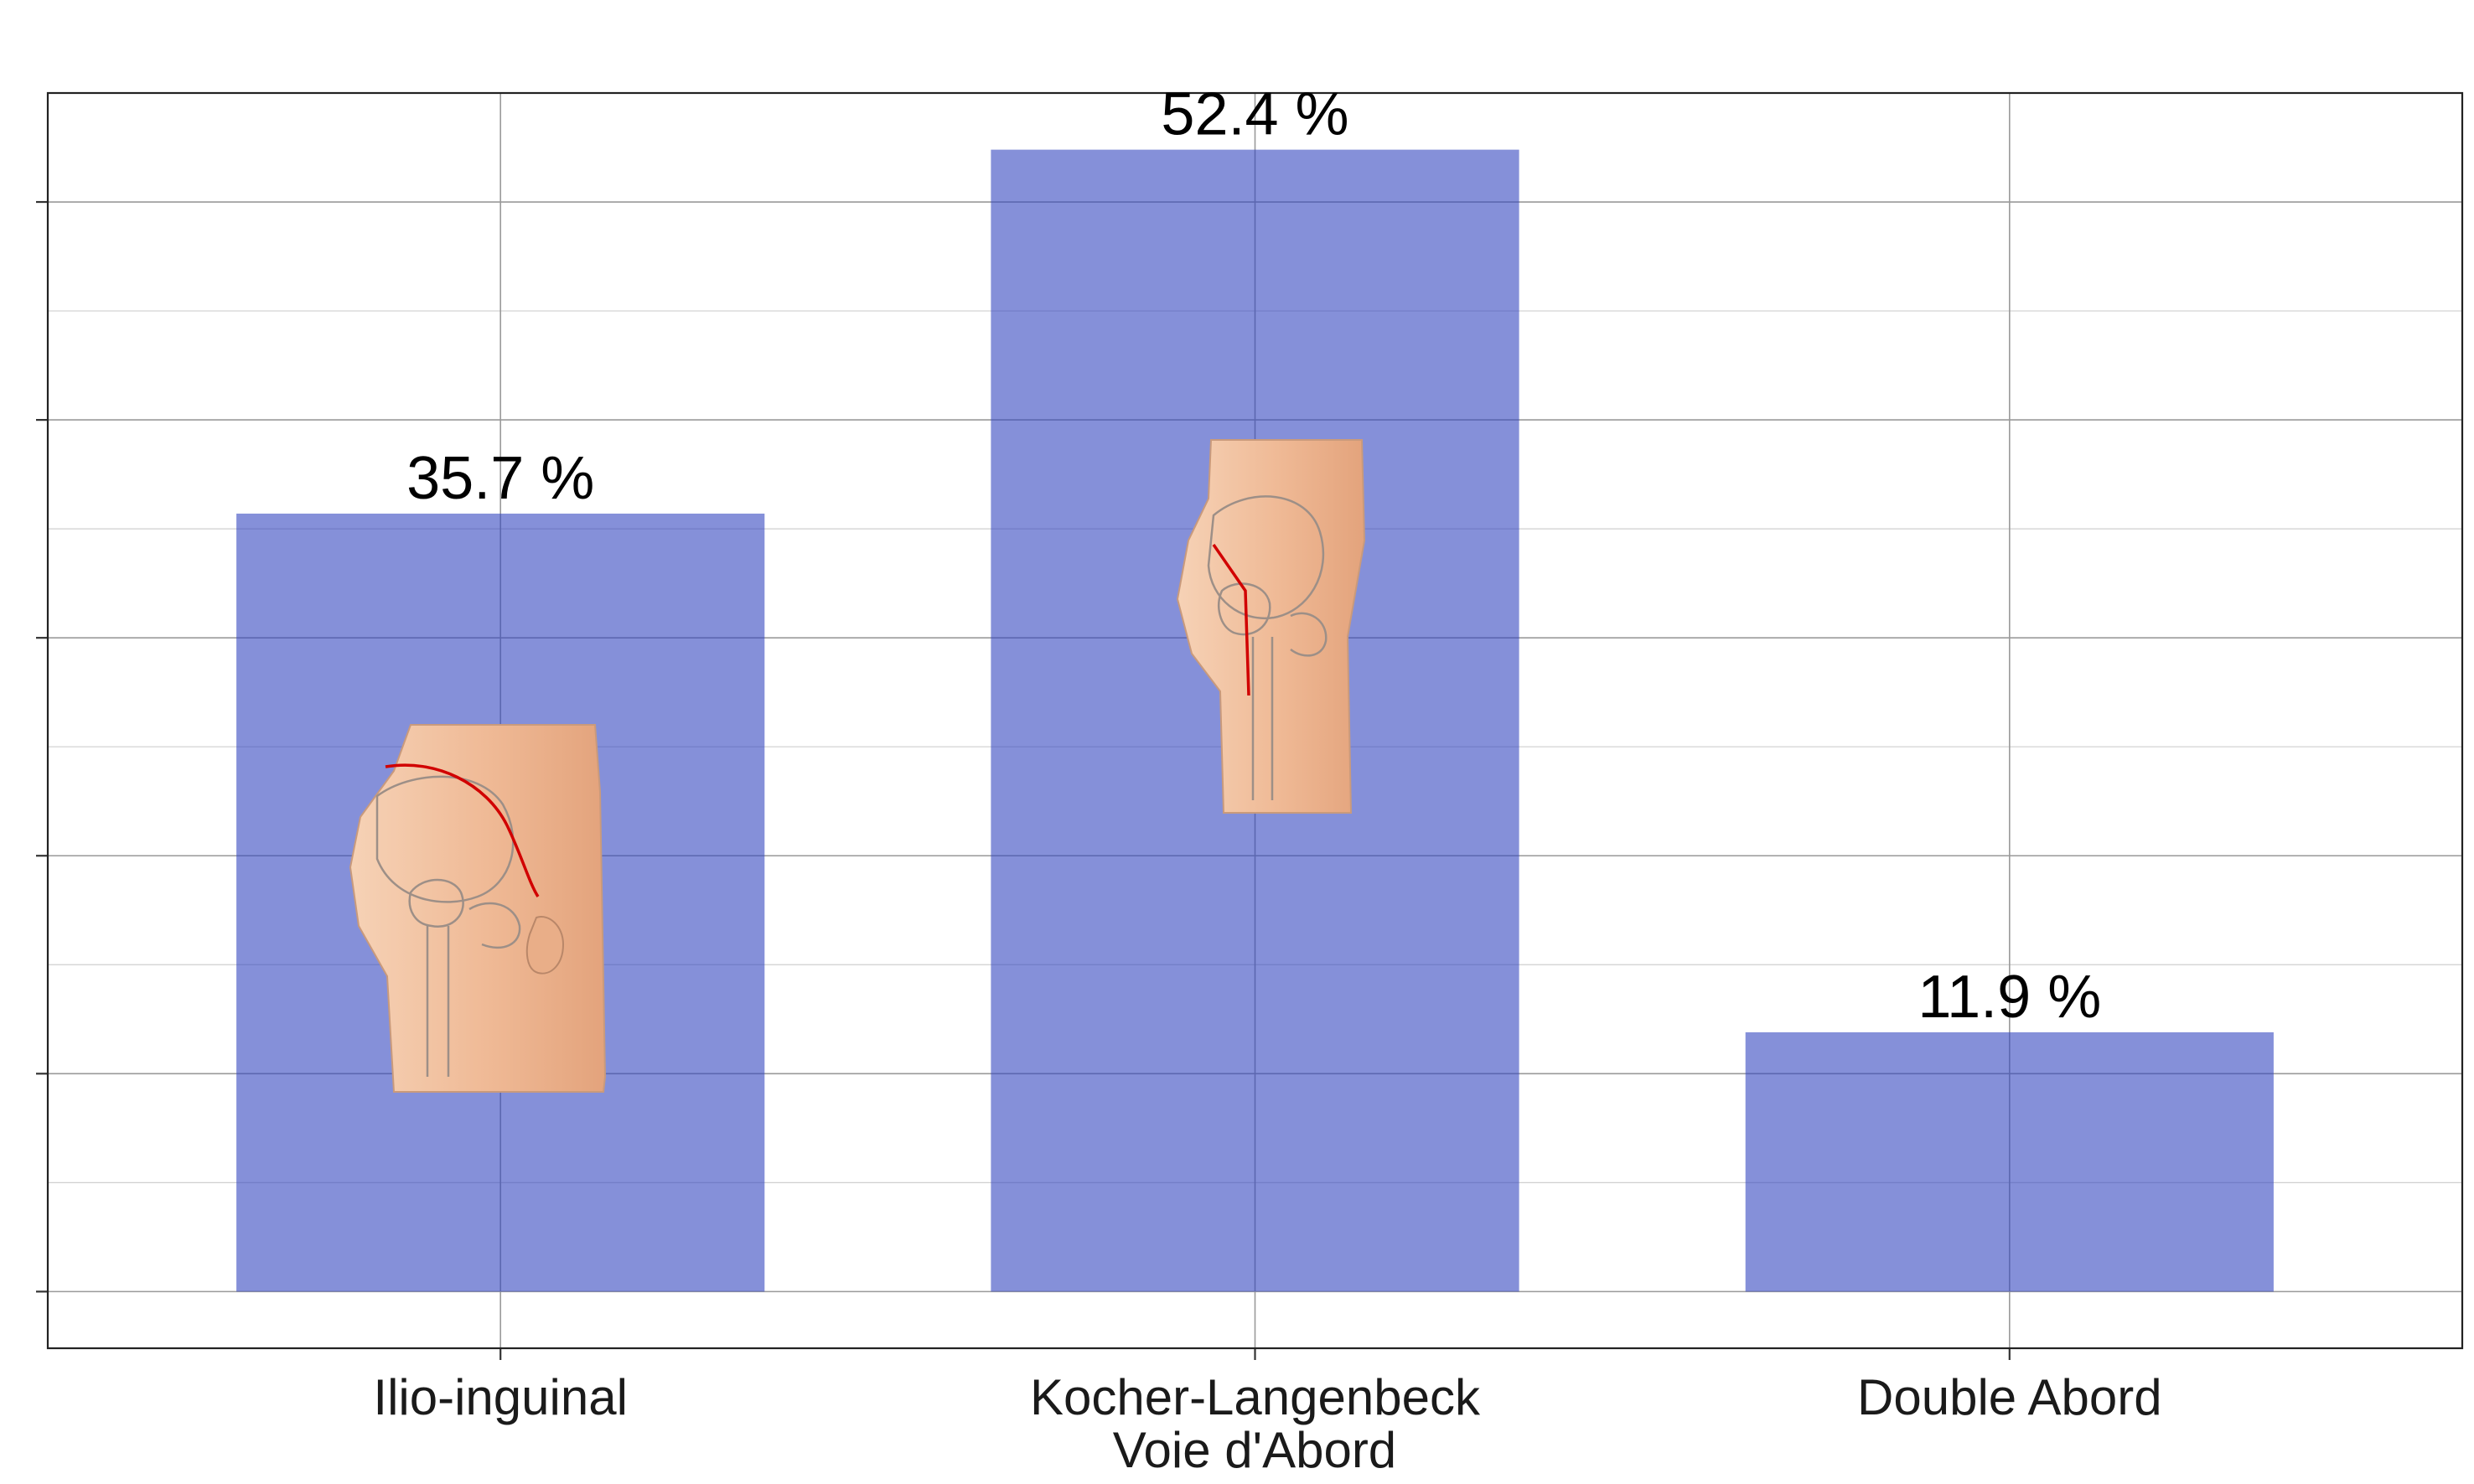 Image resolution: width=2474 pixels, height=1484 pixels. I want to click on x-axis-title: Voie d'Abord, so click(1254, 1450).